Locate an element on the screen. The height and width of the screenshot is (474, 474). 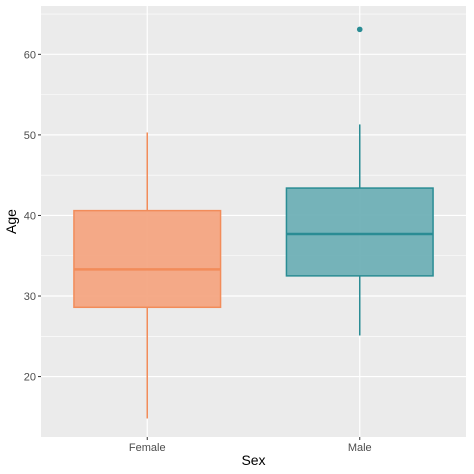
y-tick-label: 30 is located at coordinates (30, 297).